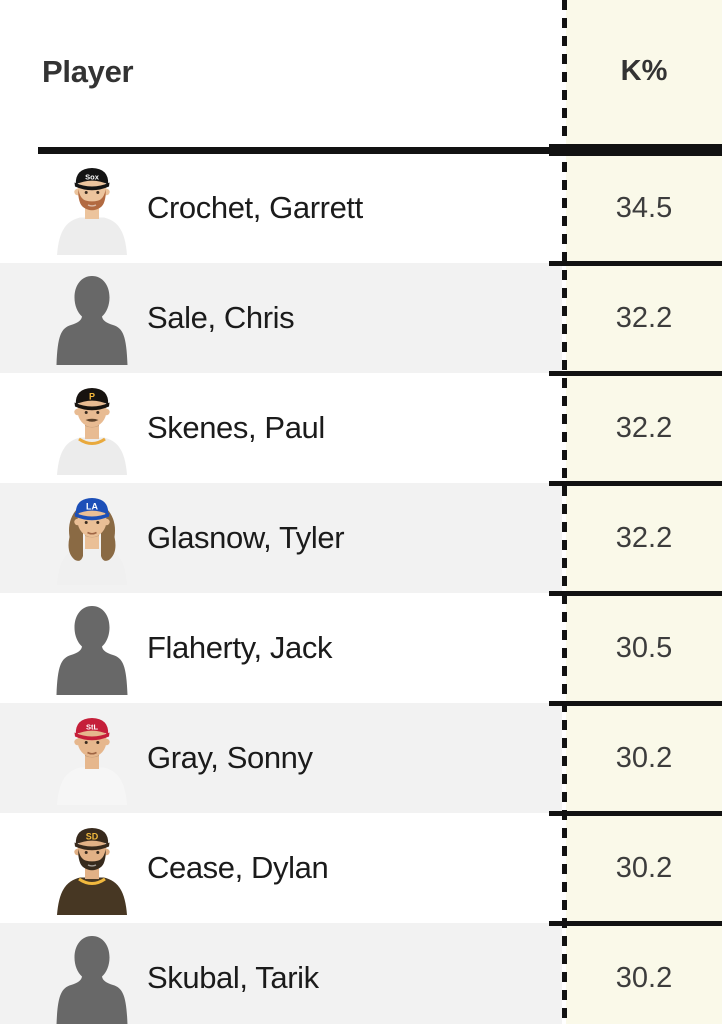  What do you see at coordinates (221, 317) in the screenshot?
I see `player-name: Sale, Chris` at bounding box center [221, 317].